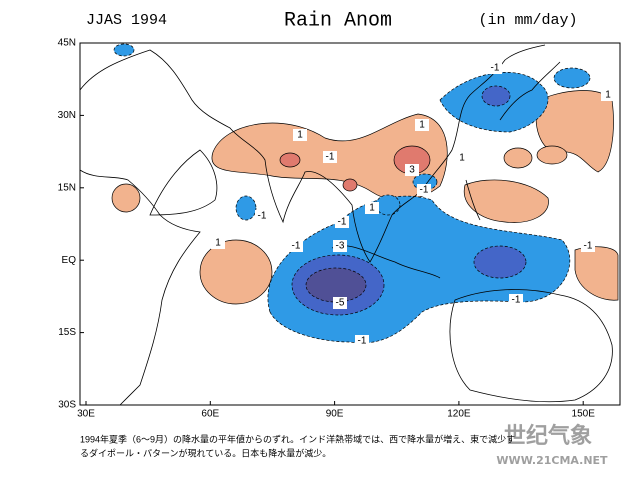 Image resolution: width=635 pixels, height=484 pixels. Describe the element at coordinates (69, 260) in the screenshot. I see `lat-label: EQ` at that location.